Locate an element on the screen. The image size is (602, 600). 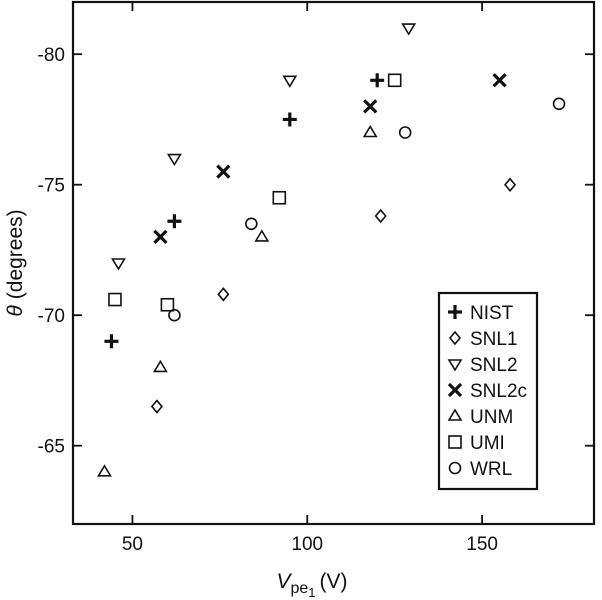
legend-marker-nist is located at coordinates (455, 312).